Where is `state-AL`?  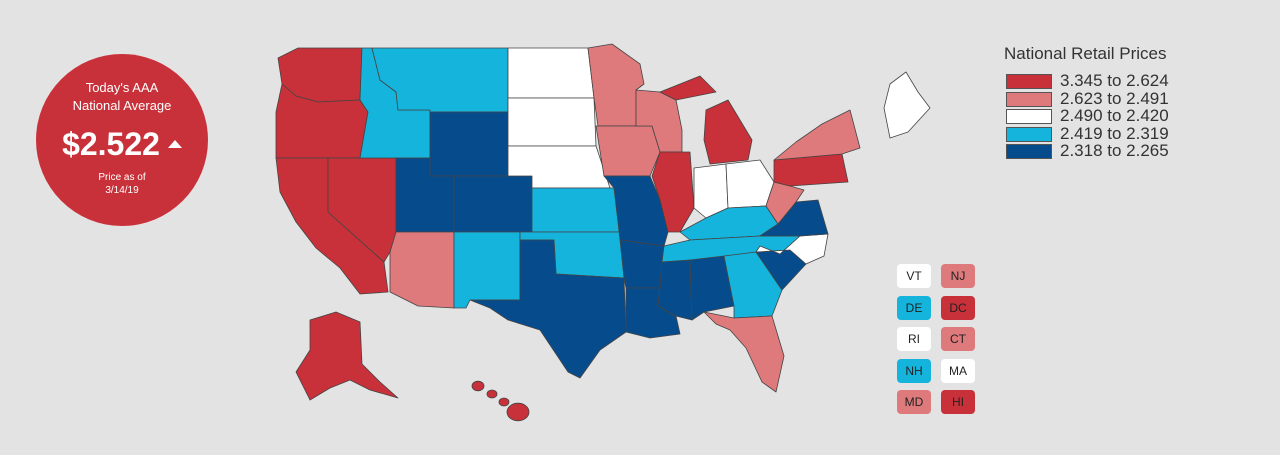
state-AL is located at coordinates (712, 288).